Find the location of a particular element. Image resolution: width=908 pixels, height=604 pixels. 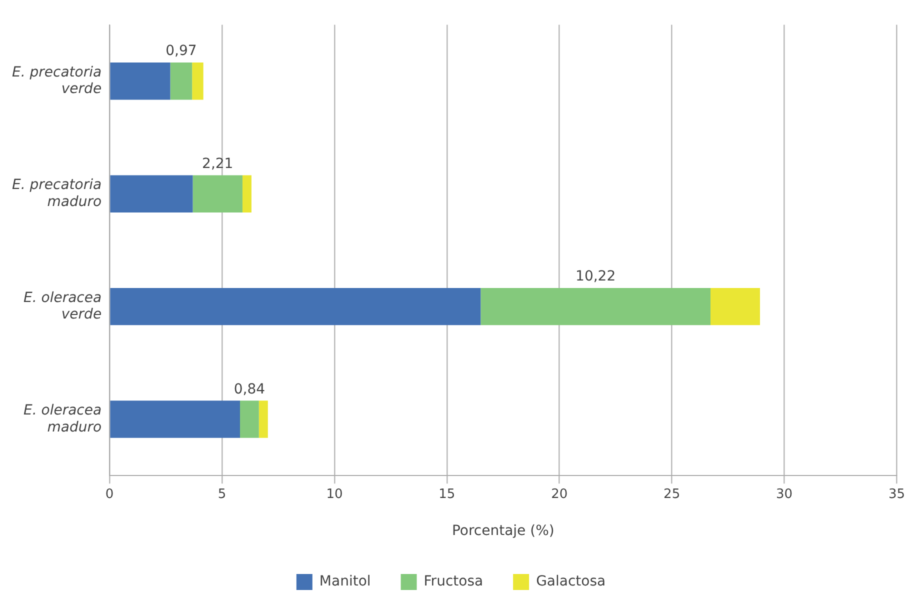

x-tick-label: 25 is located at coordinates (672, 494).